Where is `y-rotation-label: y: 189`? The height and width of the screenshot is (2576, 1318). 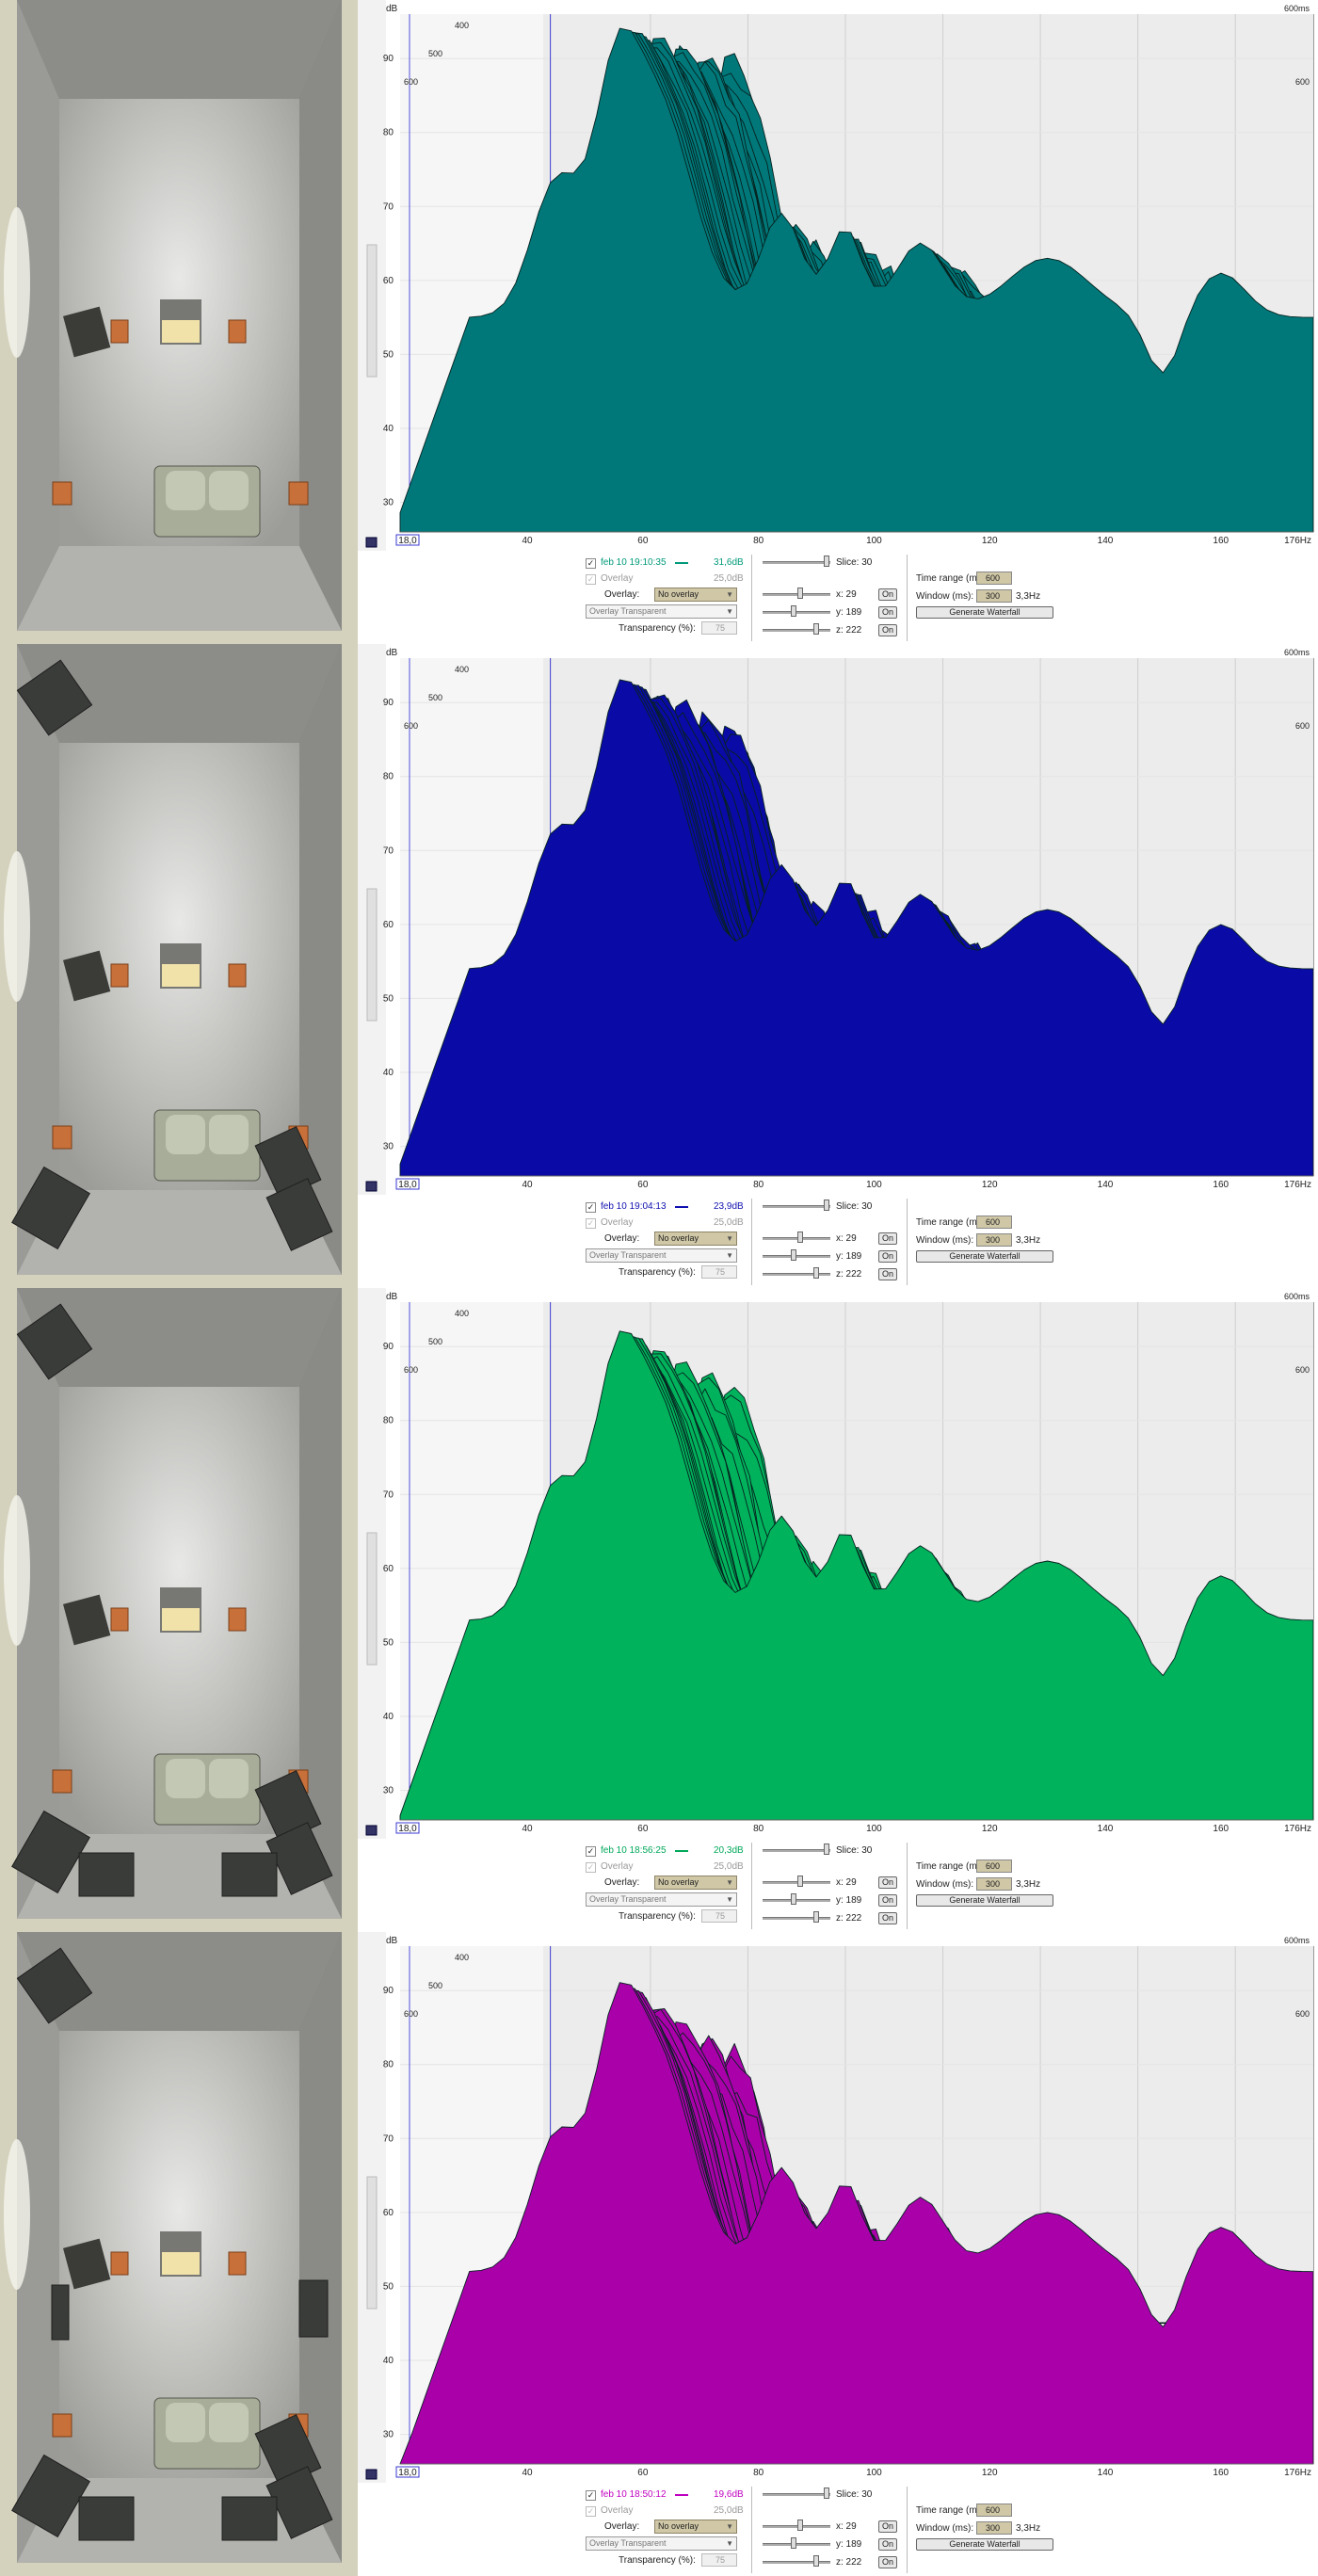 y-rotation-label: y: 189 is located at coordinates (849, 2544).